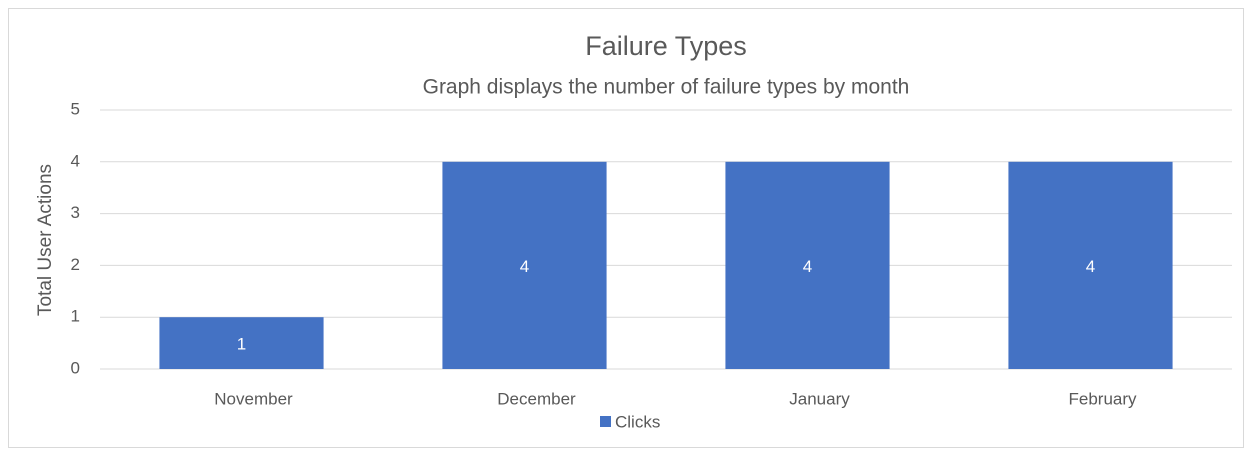 The height and width of the screenshot is (456, 1252). I want to click on chart-title: Failure Types, so click(666, 46).